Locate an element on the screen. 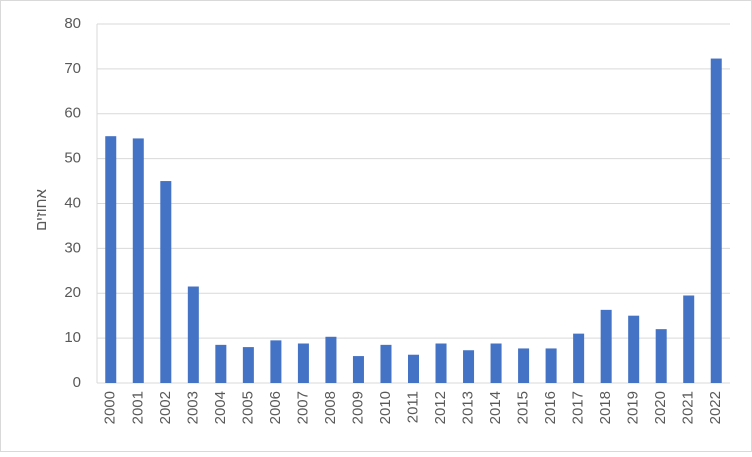 The height and width of the screenshot is (457, 752). x-tick-label: 2017 is located at coordinates (578, 407).